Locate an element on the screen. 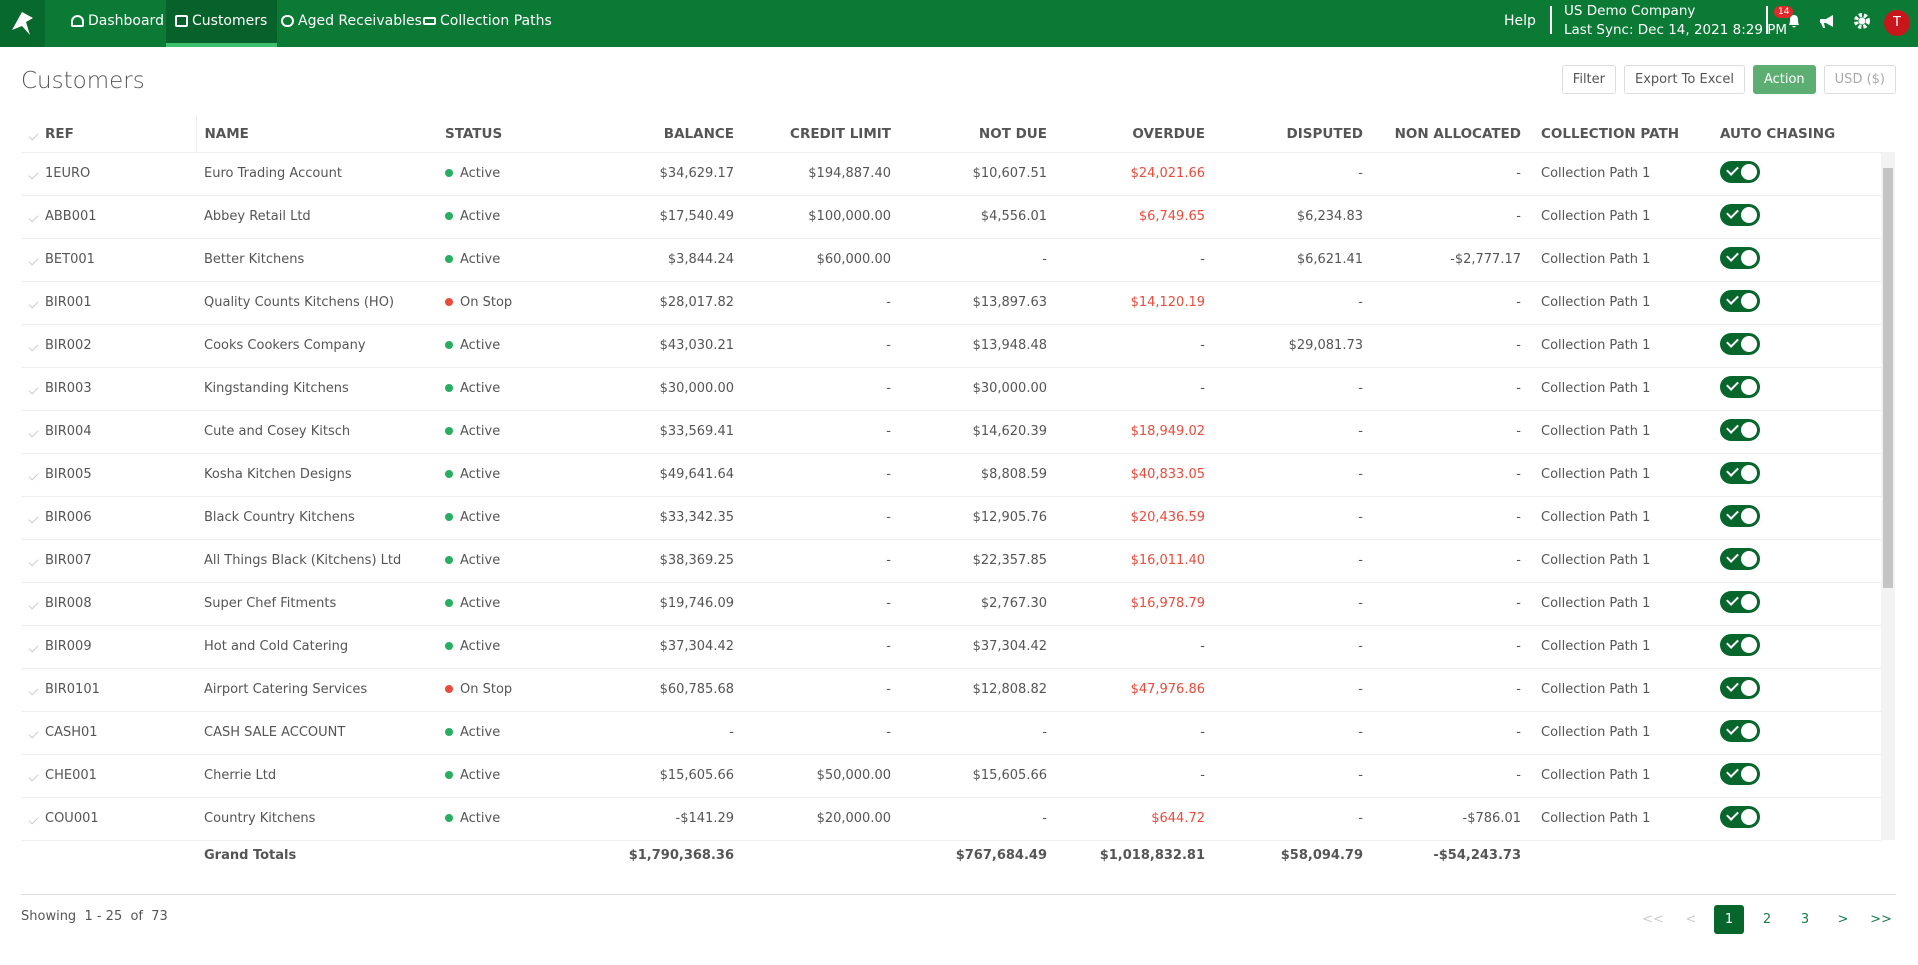 The image size is (1918, 965). page-link: 2 is located at coordinates (1767, 919).